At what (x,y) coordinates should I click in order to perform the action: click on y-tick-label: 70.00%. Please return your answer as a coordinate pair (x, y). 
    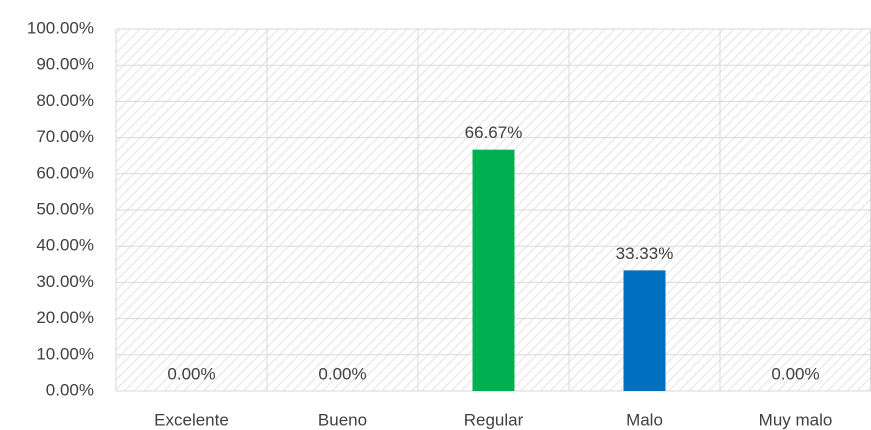
    Looking at the image, I should click on (65, 136).